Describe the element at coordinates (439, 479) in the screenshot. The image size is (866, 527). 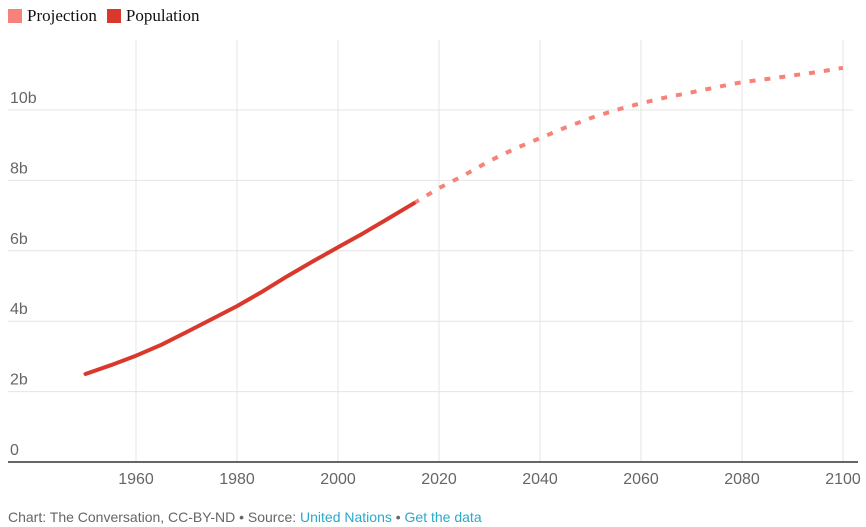
I see `x-tick-label-2020: 2020` at that location.